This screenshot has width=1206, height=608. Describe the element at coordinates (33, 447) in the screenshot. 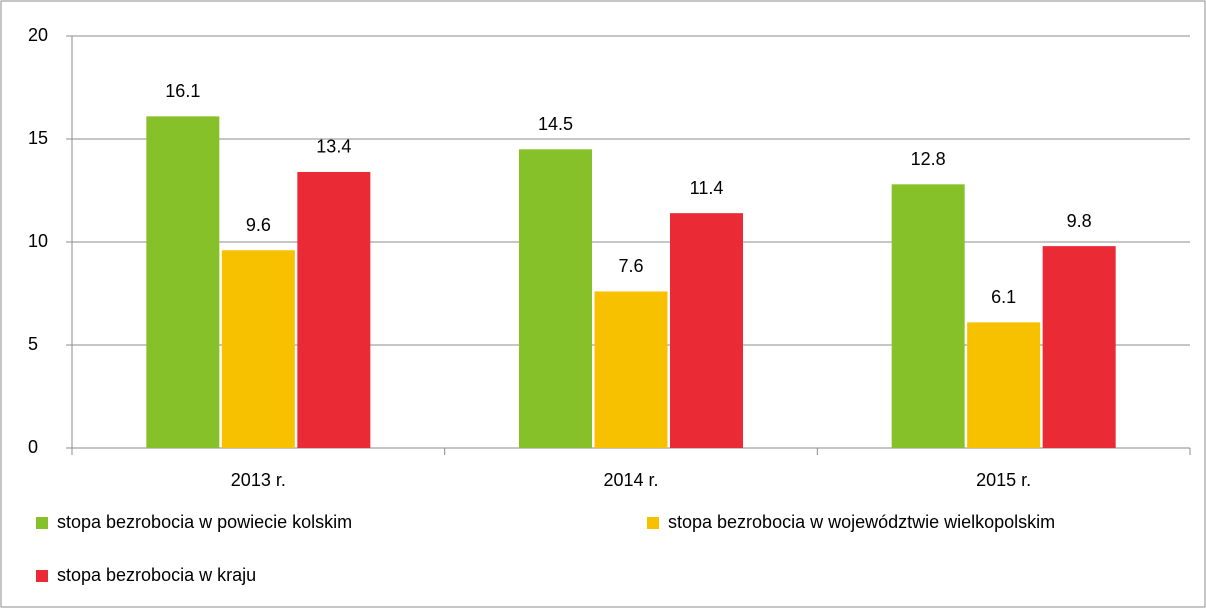

I see `y-tick-label: 0` at that location.